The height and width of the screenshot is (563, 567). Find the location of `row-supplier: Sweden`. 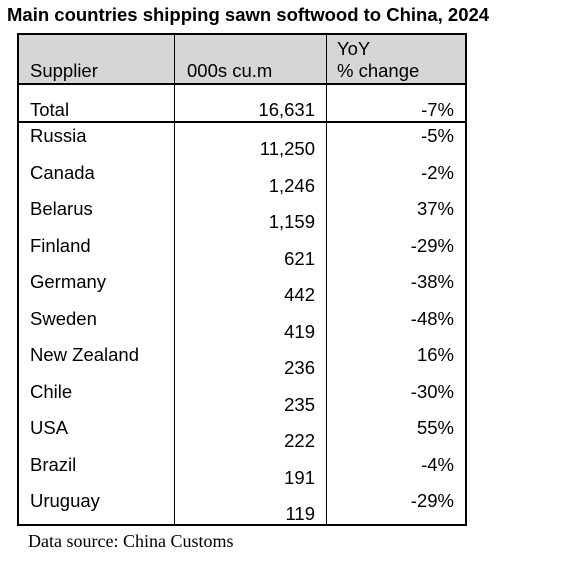

row-supplier: Sweden is located at coordinates (63, 318).